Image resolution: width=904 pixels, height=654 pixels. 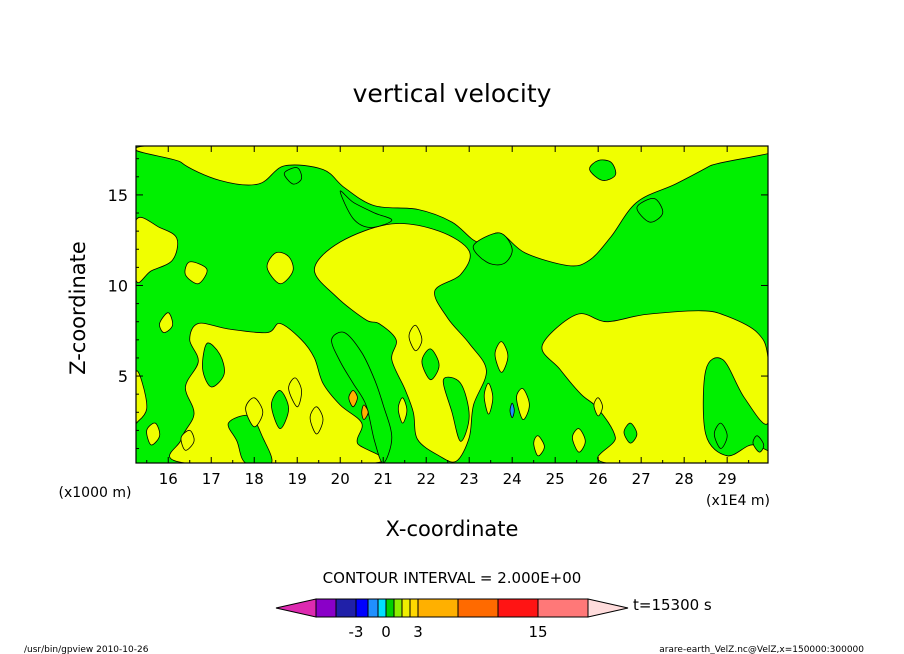 What do you see at coordinates (761, 649) in the screenshot?
I see `footer-right: arare-earth_VelZ.nc@VelZ,x=150000:300000` at bounding box center [761, 649].